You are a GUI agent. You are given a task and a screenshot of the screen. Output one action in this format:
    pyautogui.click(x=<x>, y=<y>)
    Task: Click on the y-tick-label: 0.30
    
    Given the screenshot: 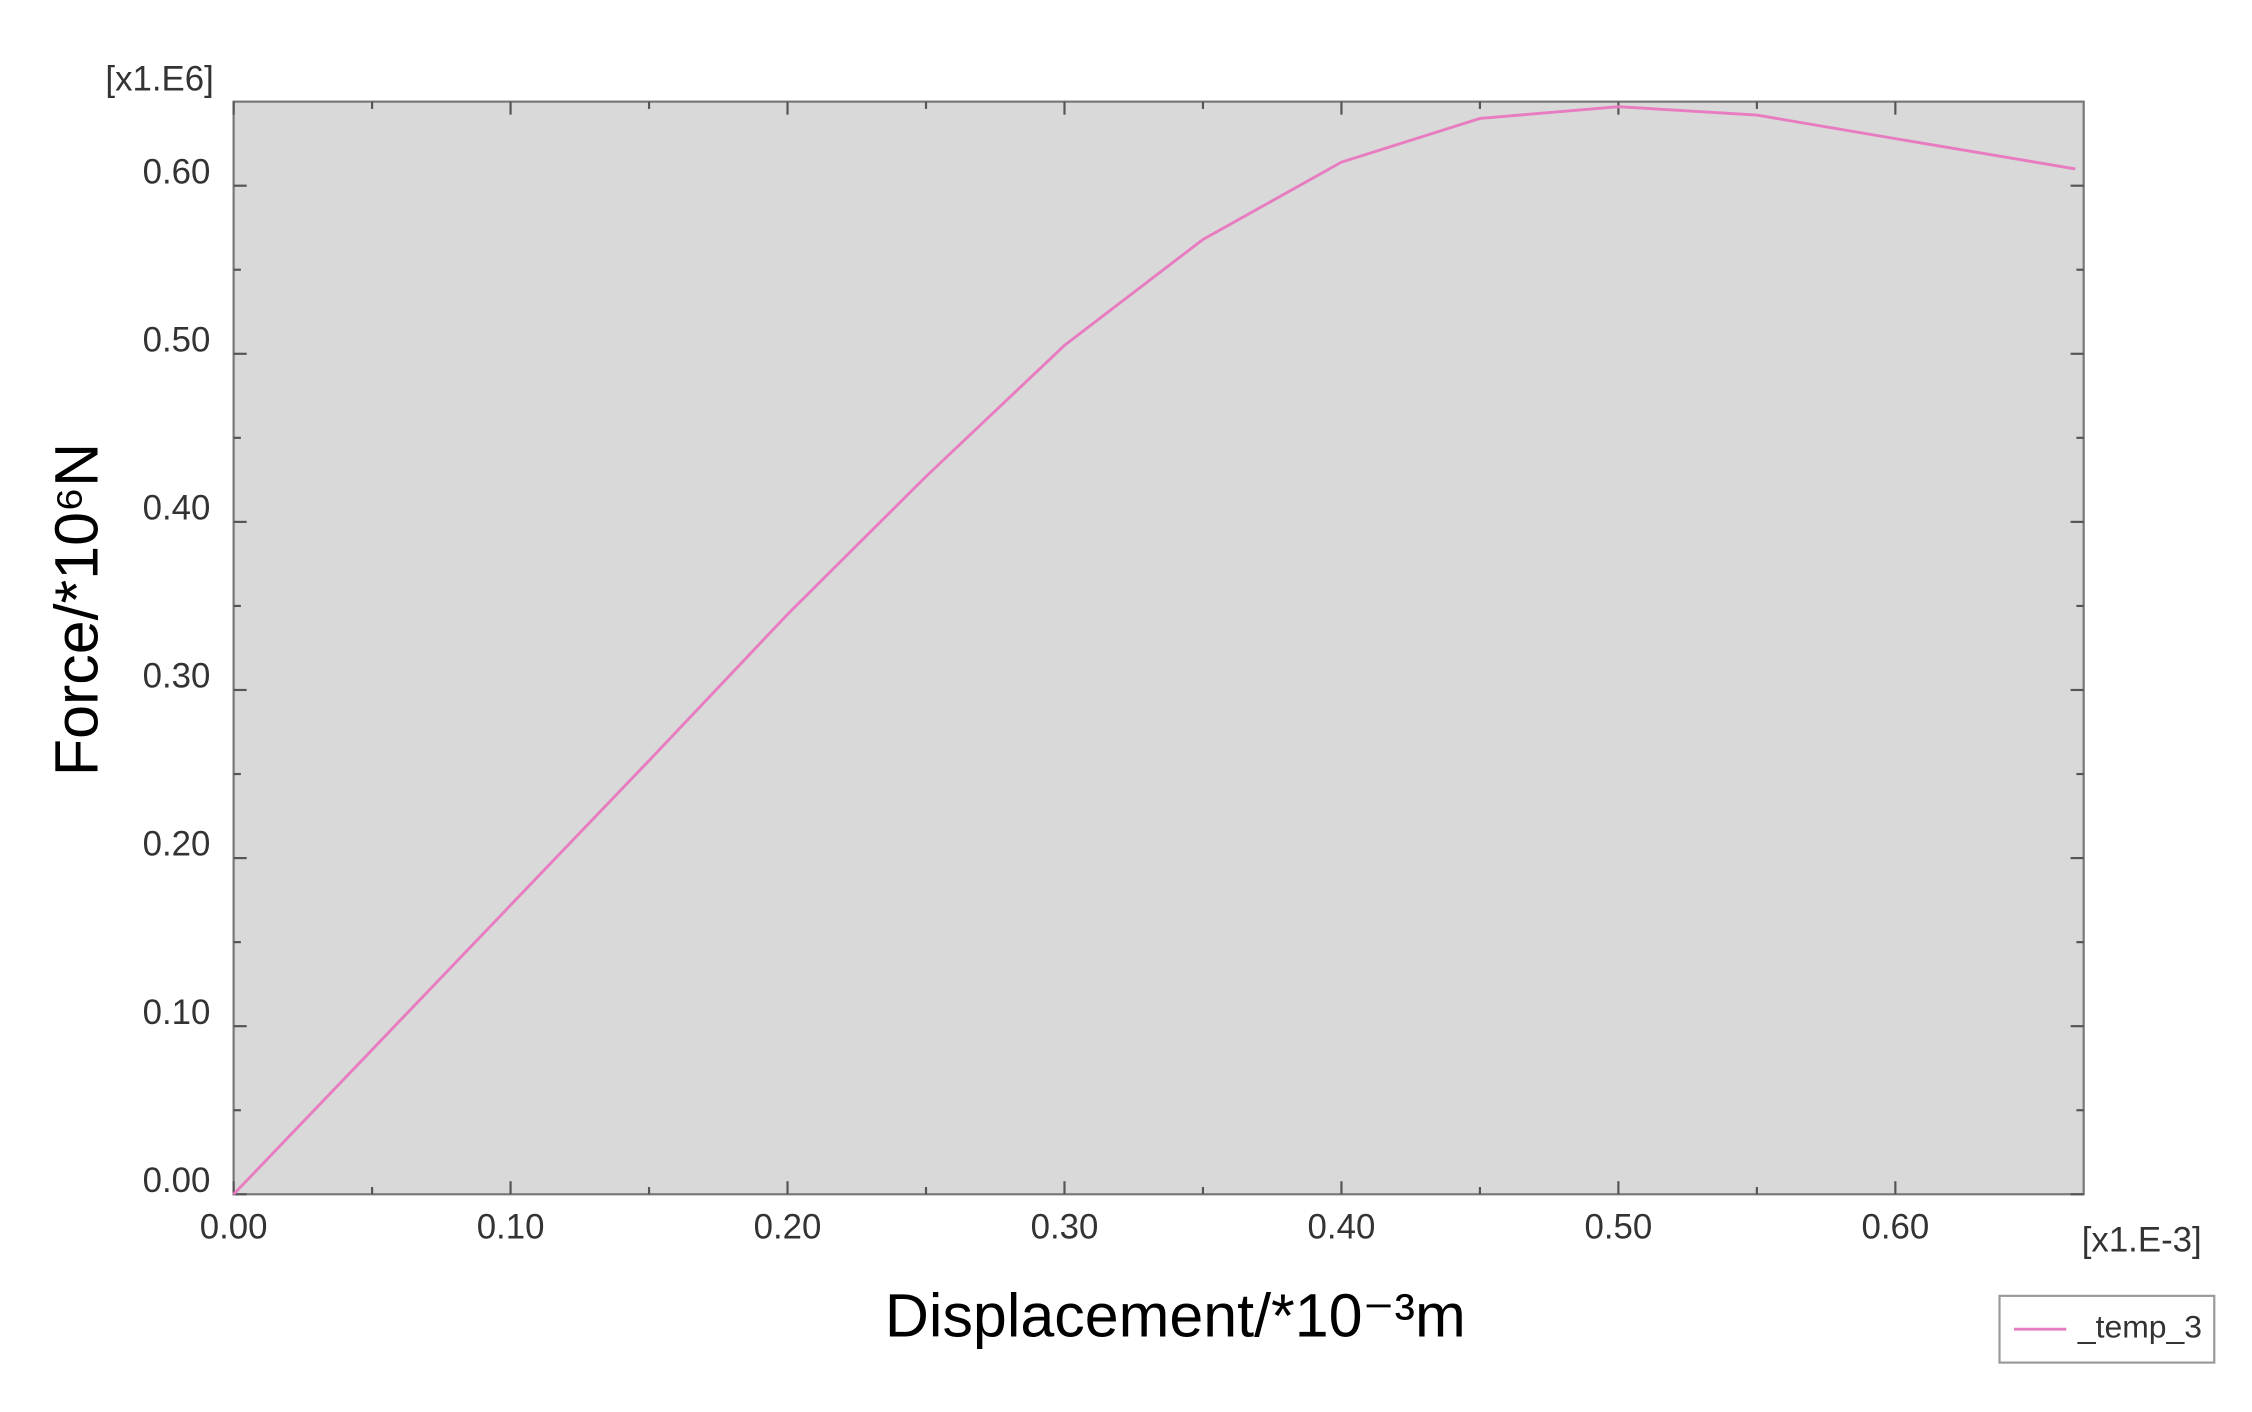 What is the action you would take?
    pyautogui.click(x=177, y=676)
    